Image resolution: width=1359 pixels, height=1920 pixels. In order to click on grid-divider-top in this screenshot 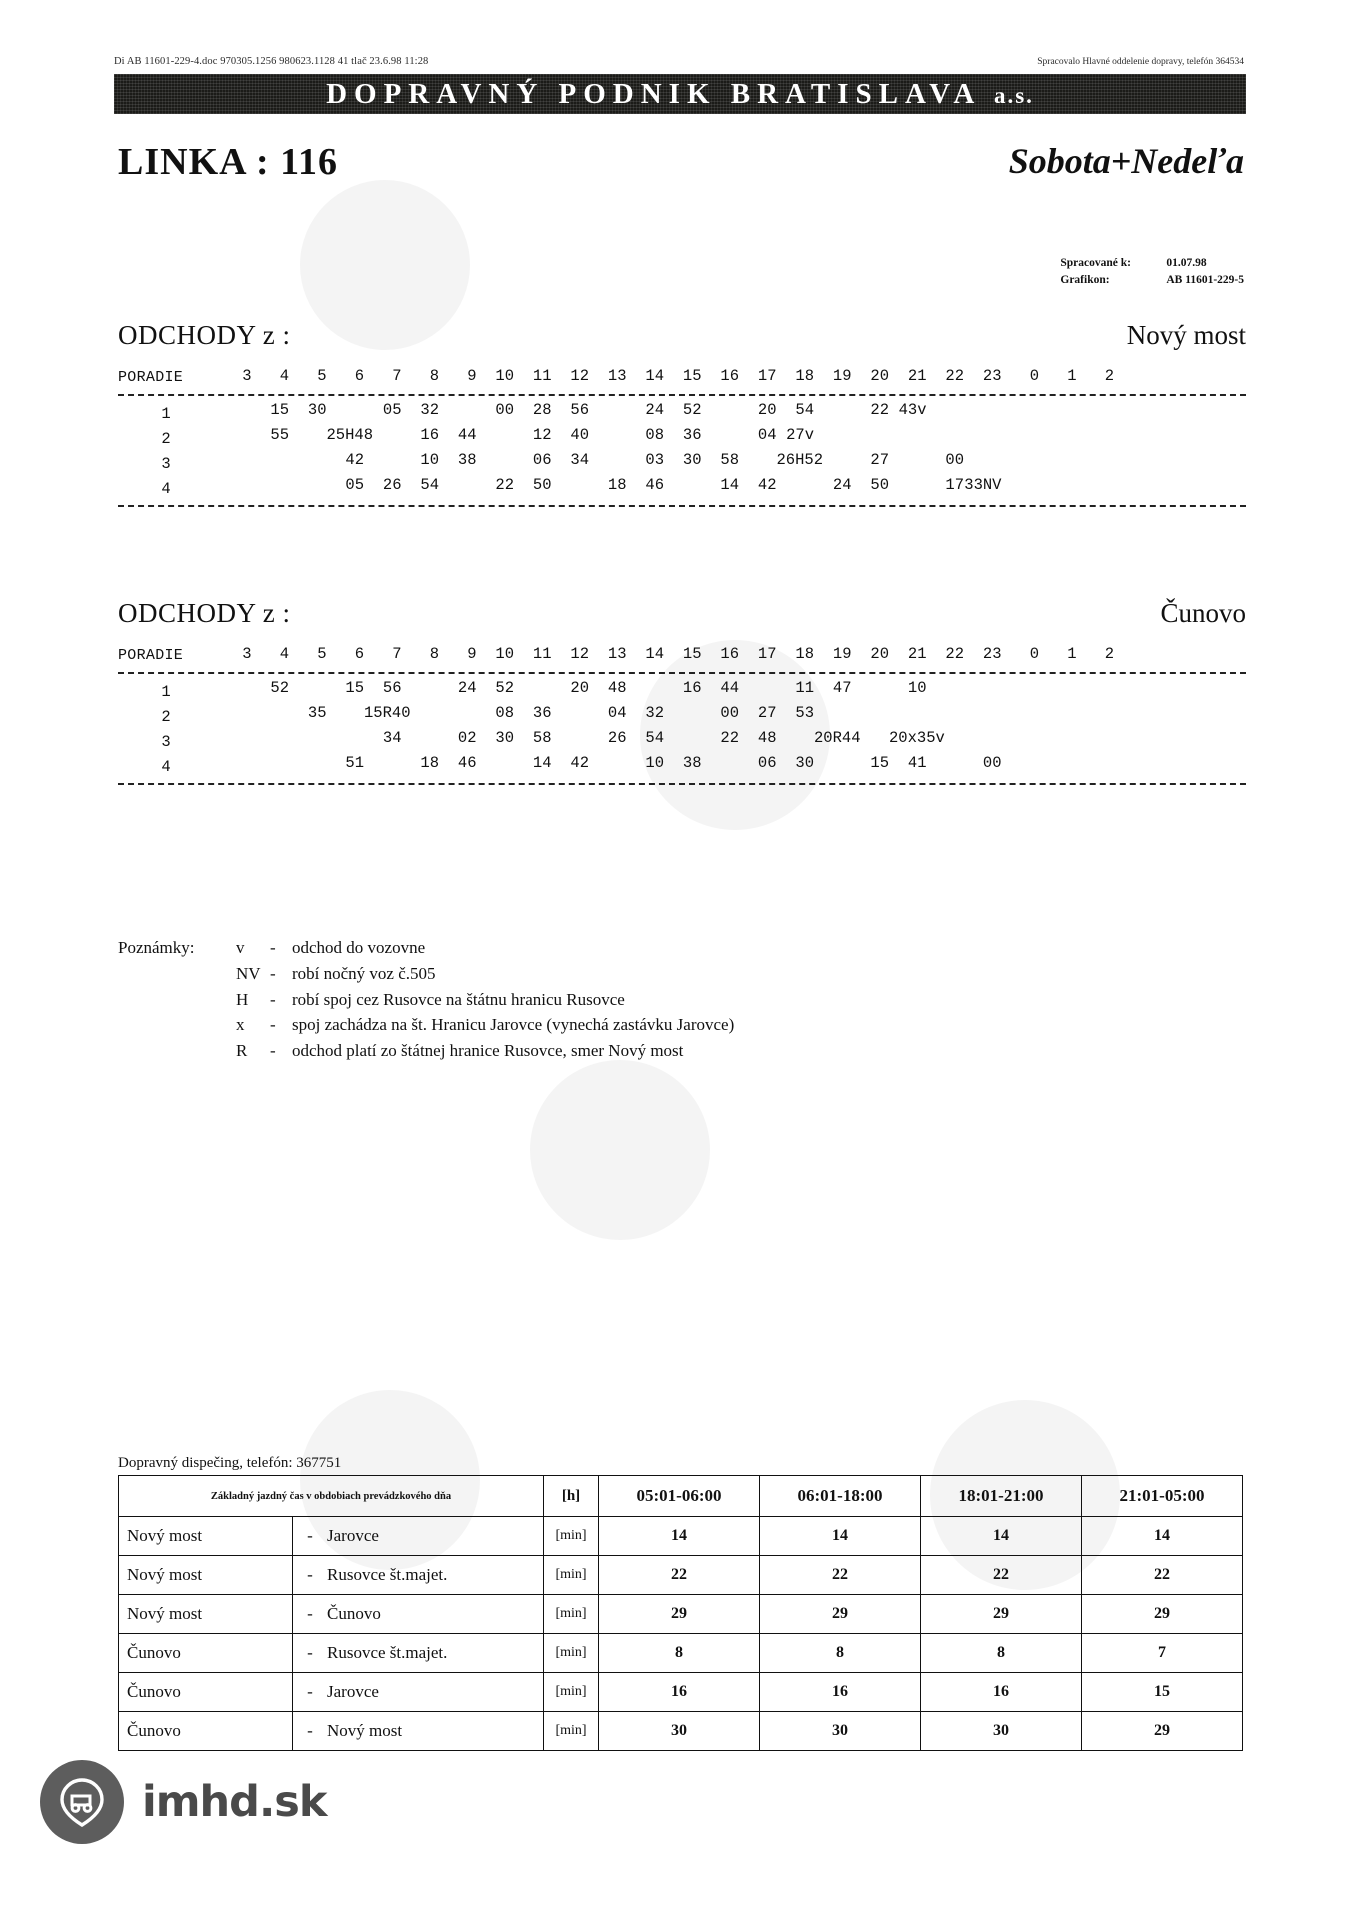, I will do `click(682, 672)`.